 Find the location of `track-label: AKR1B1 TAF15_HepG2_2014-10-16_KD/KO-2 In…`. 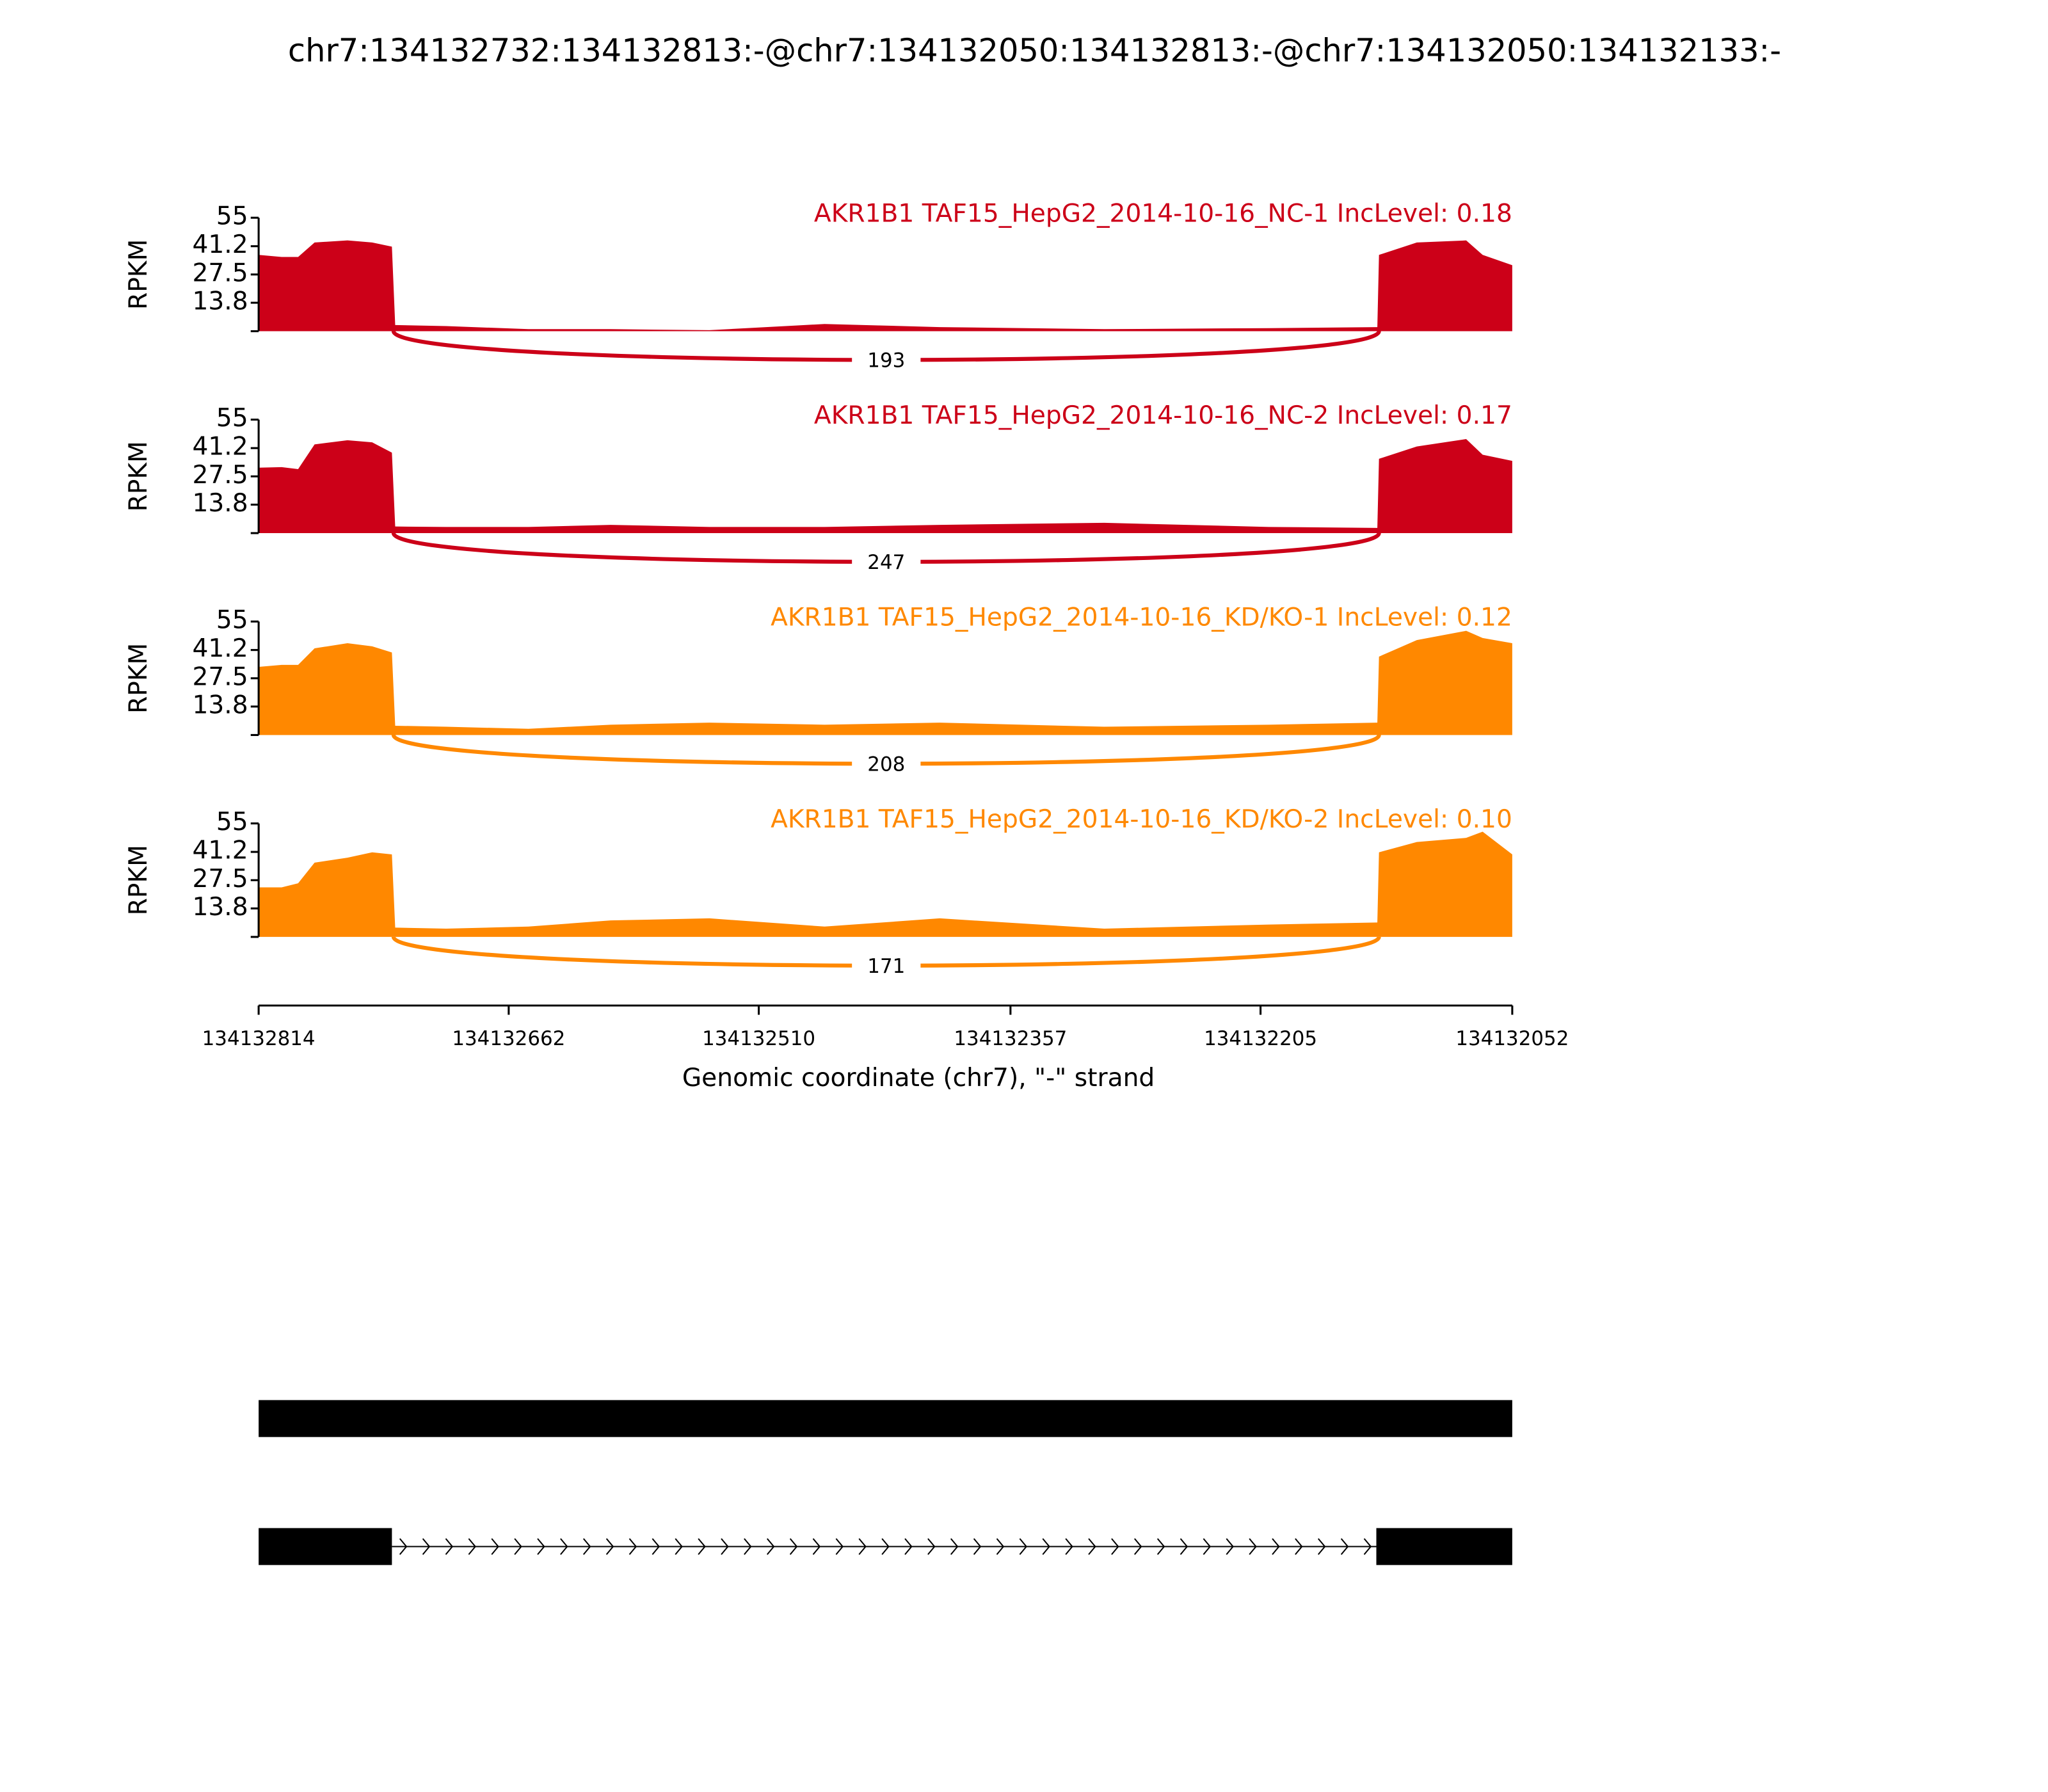

track-label: AKR1B1 TAF15_HepG2_2014-10-16_KD/KO-2 In… is located at coordinates (1141, 819).